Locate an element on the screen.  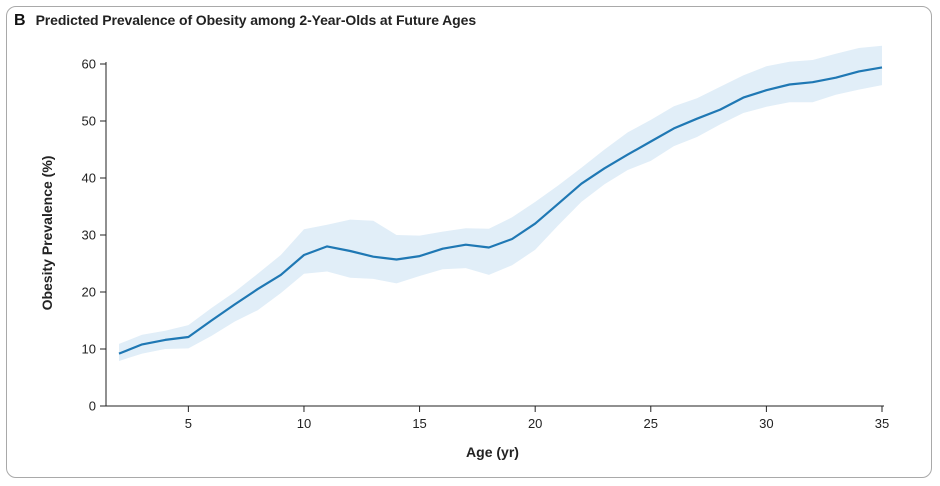
x-tick-label: 10 is located at coordinates (304, 423).